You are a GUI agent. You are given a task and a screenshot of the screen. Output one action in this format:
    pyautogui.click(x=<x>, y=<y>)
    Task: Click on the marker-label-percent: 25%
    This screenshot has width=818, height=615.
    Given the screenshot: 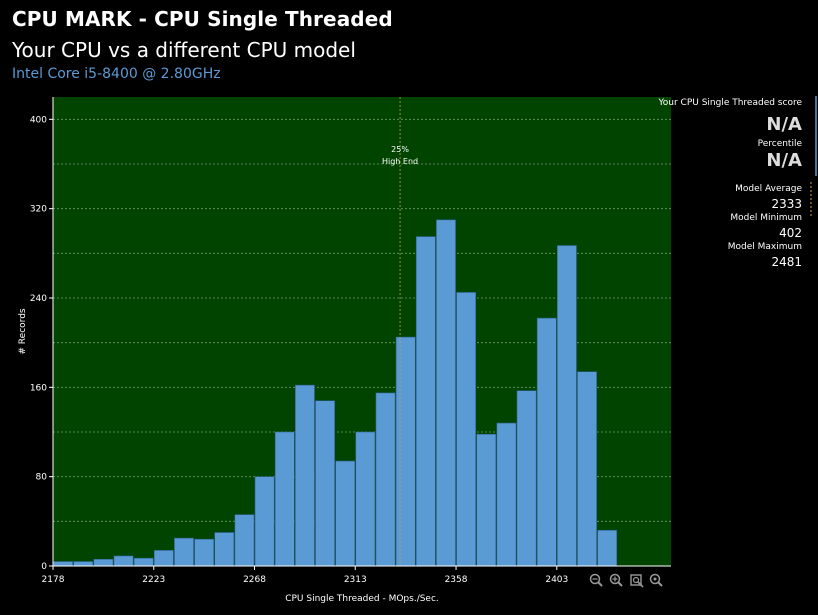 What is the action you would take?
    pyautogui.click(x=400, y=149)
    